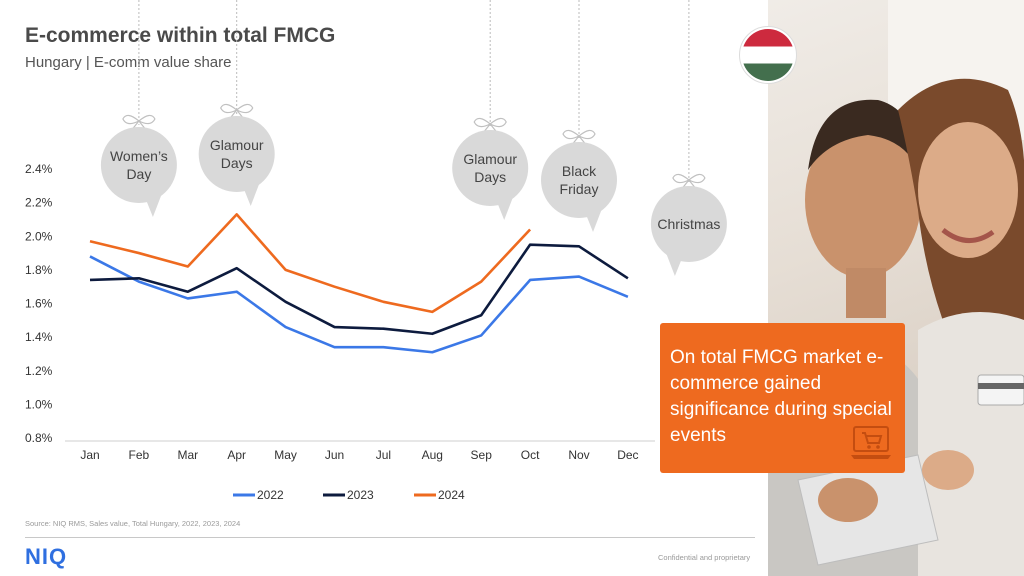 The height and width of the screenshot is (576, 1024). I want to click on y-tick-label: 2.2%, so click(39, 203).